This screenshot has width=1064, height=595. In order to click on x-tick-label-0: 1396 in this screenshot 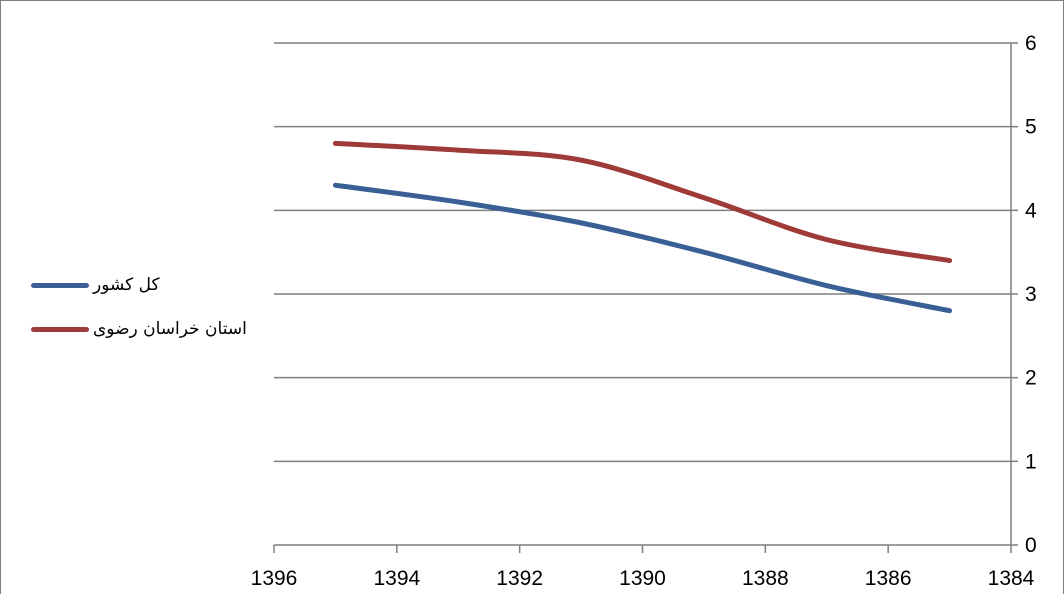, I will do `click(274, 578)`.